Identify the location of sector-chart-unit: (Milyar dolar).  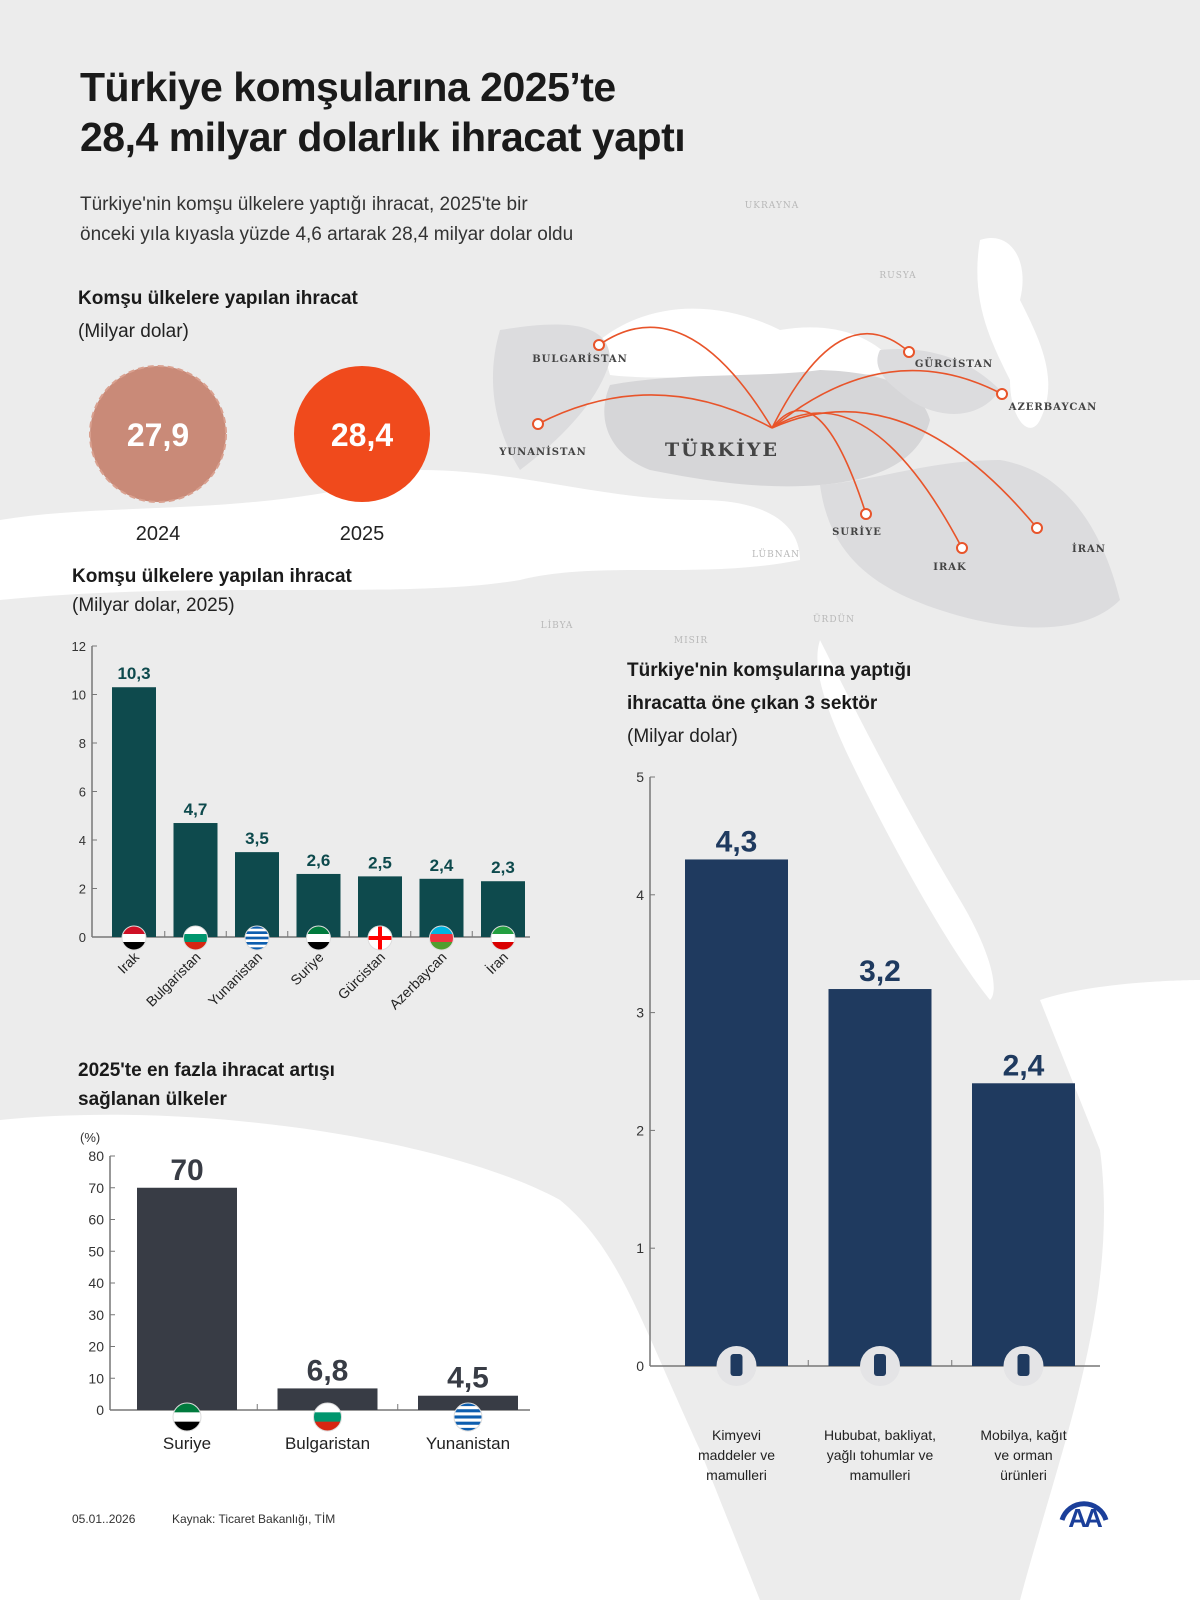
(682, 736).